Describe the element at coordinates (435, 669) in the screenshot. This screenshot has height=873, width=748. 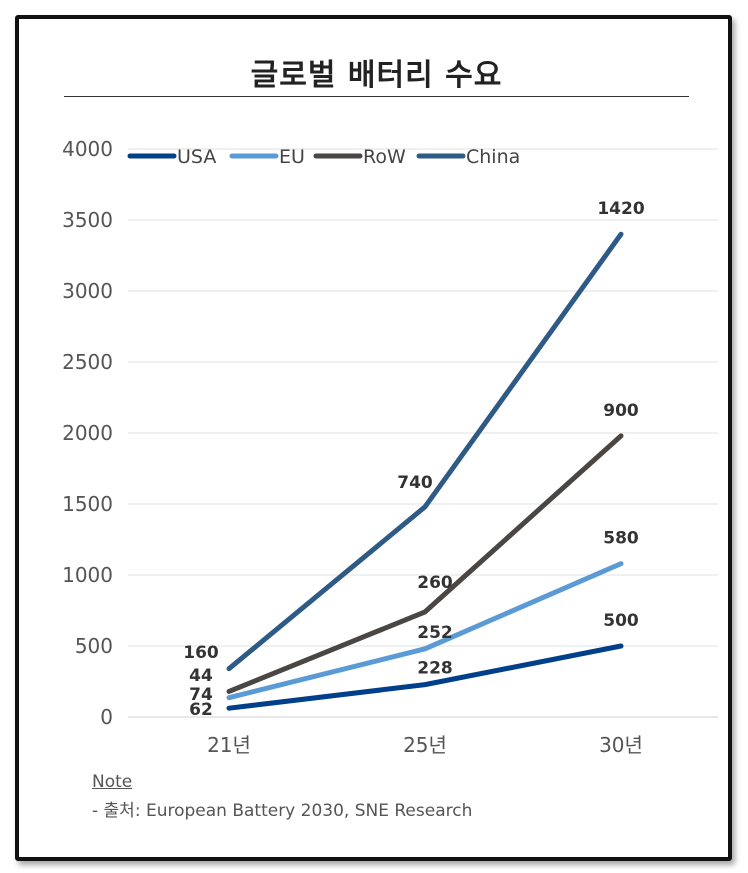
I see `data-label: 228` at that location.